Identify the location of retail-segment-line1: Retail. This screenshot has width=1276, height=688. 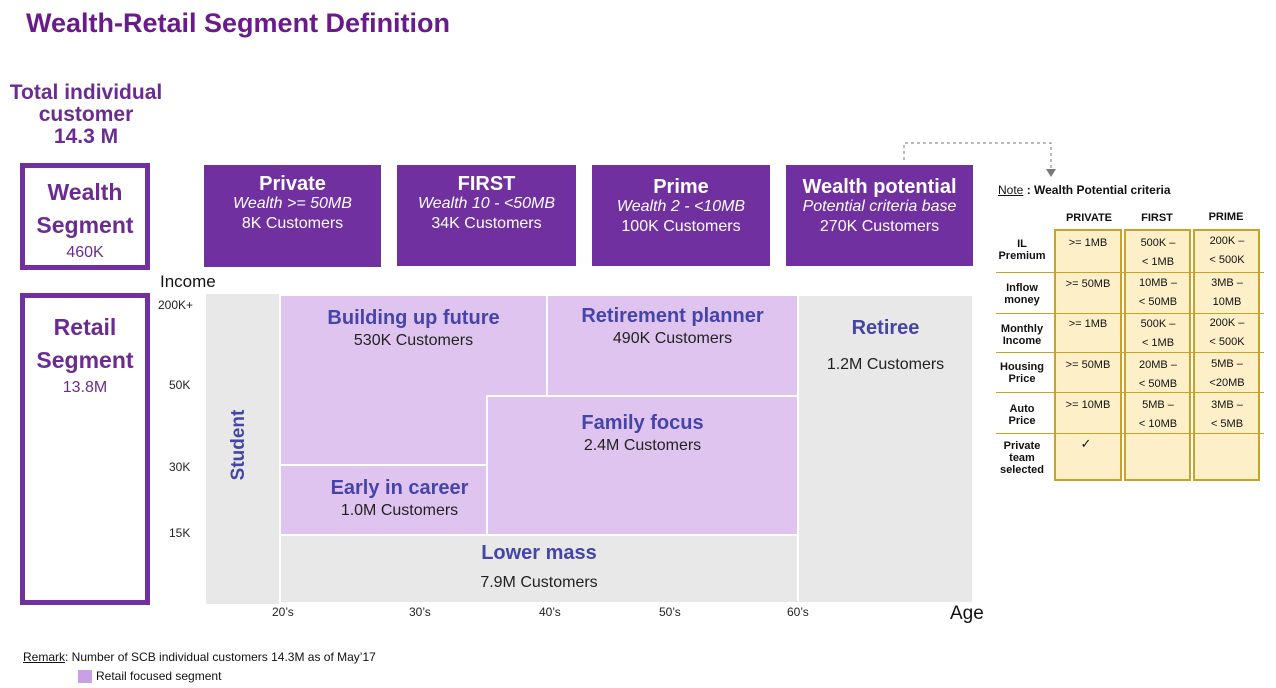
(85, 327).